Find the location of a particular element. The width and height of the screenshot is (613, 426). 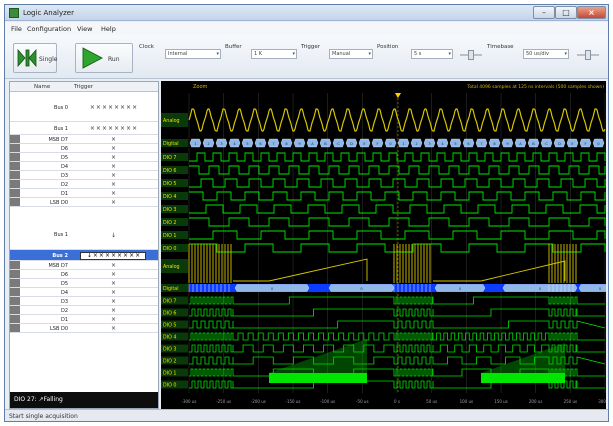

lsb-activity-block is located at coordinates (318, 378).